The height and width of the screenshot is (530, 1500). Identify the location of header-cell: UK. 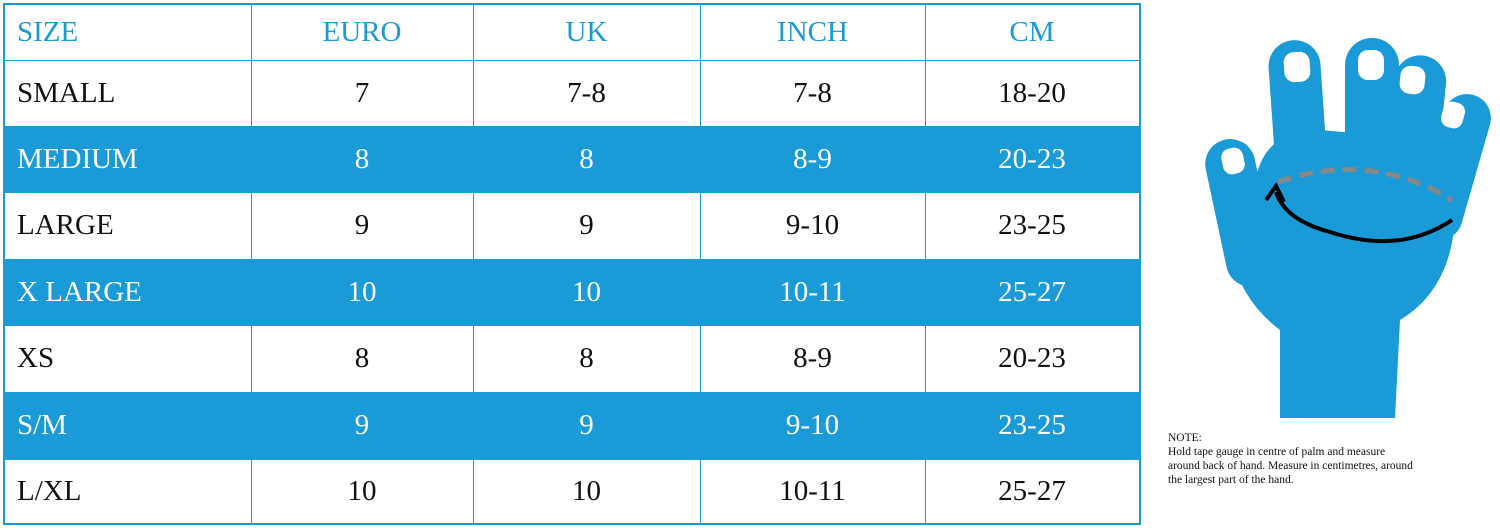
(586, 32).